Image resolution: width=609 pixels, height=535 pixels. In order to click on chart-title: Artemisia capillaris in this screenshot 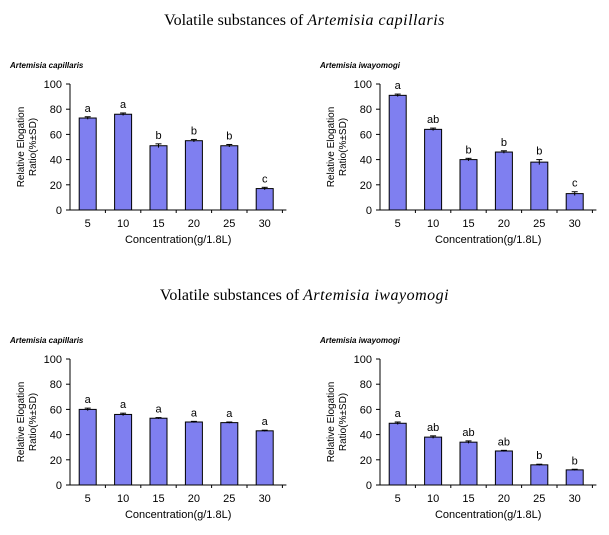, I will do `click(46, 340)`.